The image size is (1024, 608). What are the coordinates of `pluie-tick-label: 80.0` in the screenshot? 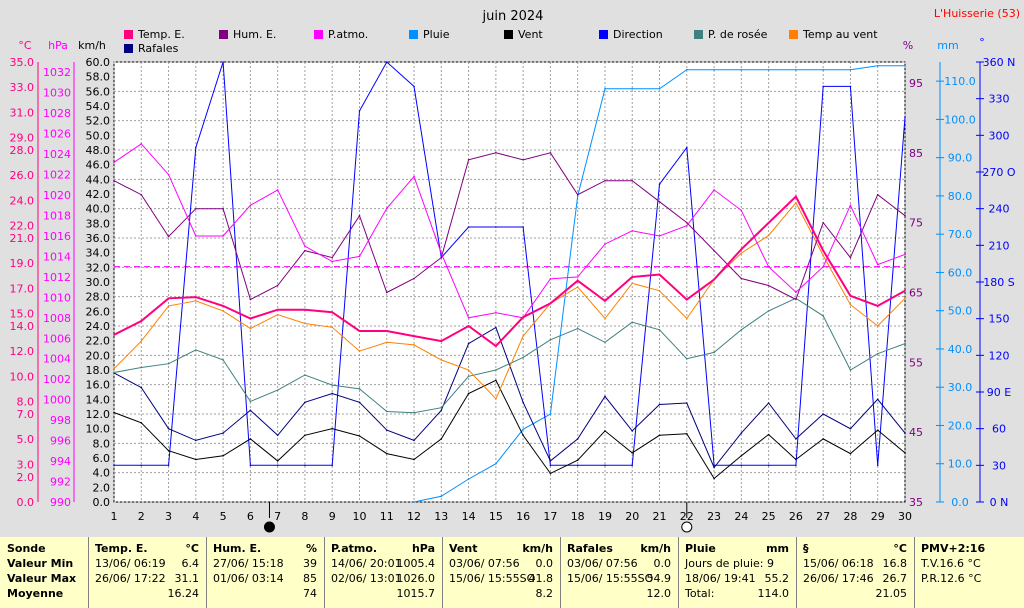 It's located at (960, 196).